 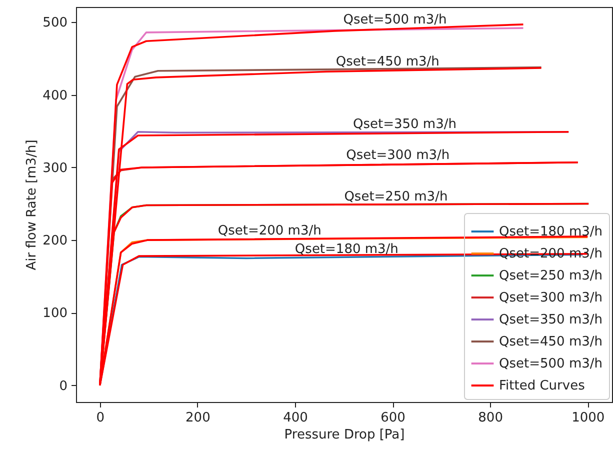 What do you see at coordinates (396, 197) in the screenshot?
I see `annotation: Qset=250 m3/h` at bounding box center [396, 197].